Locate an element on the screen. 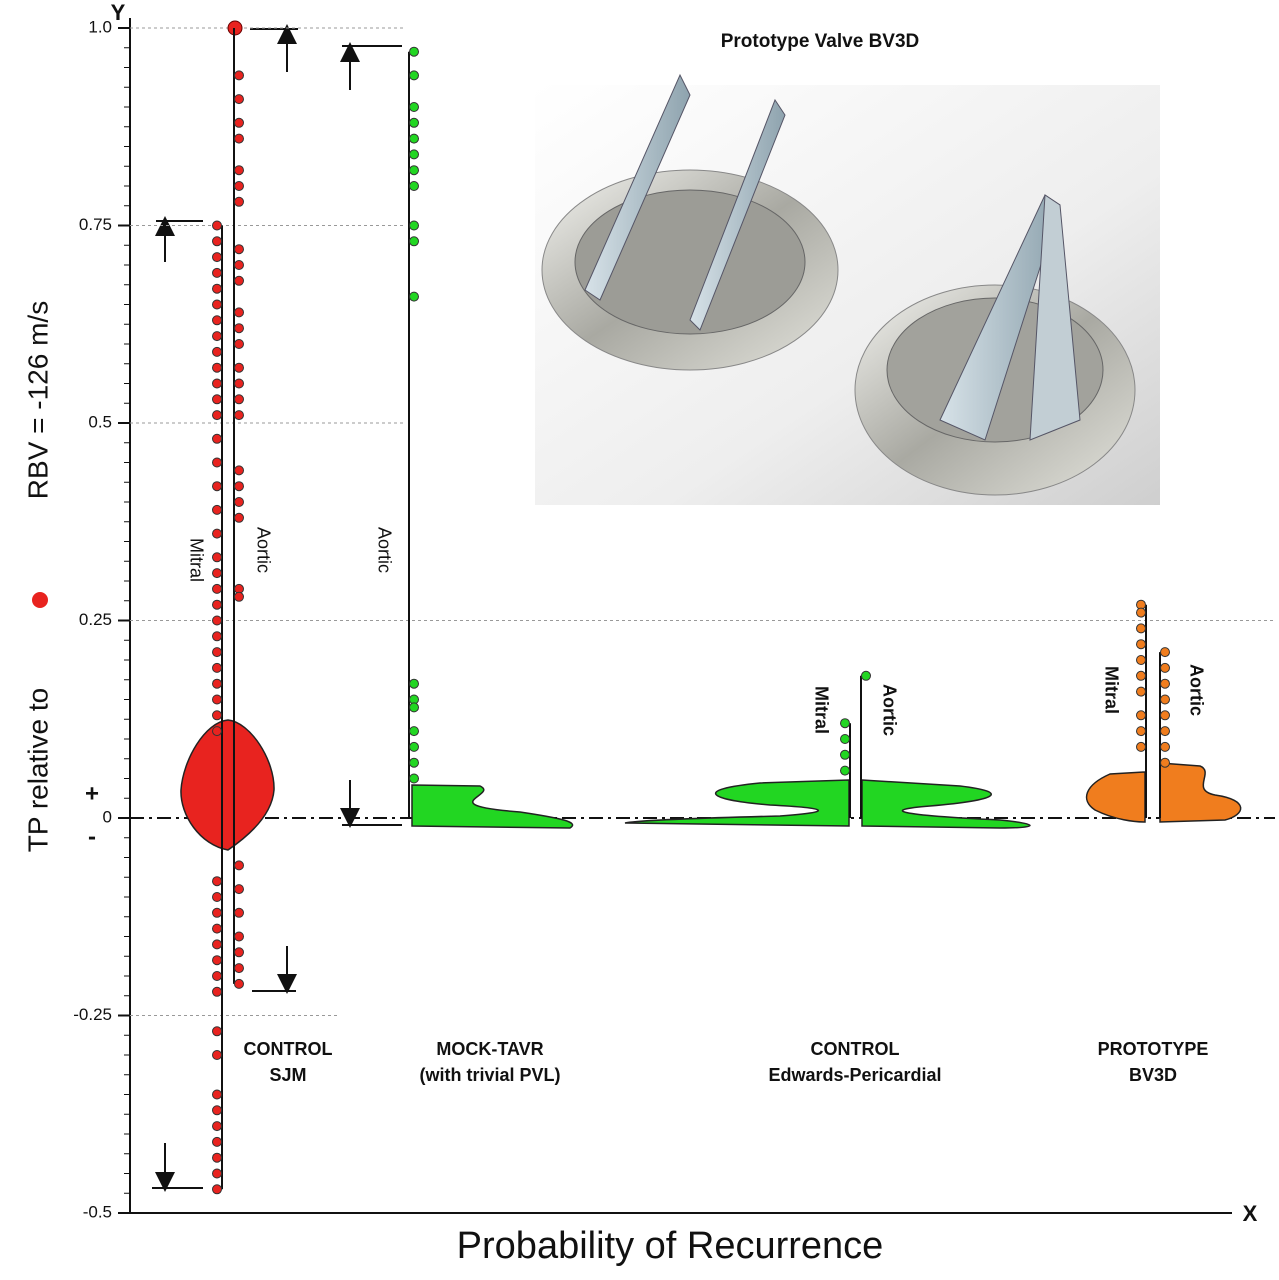  legend-dot is located at coordinates (40, 600).